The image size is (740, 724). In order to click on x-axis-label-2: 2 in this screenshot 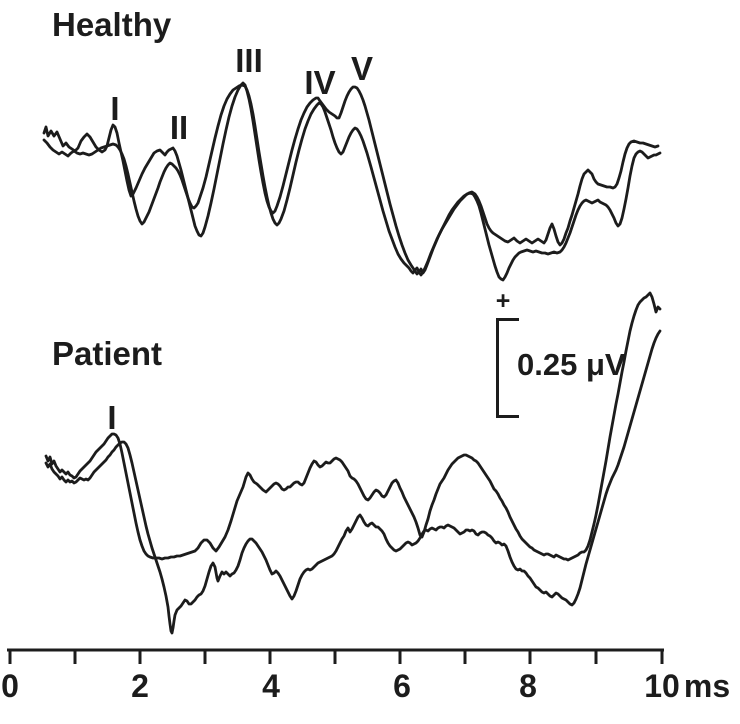, I will do `click(140, 686)`.